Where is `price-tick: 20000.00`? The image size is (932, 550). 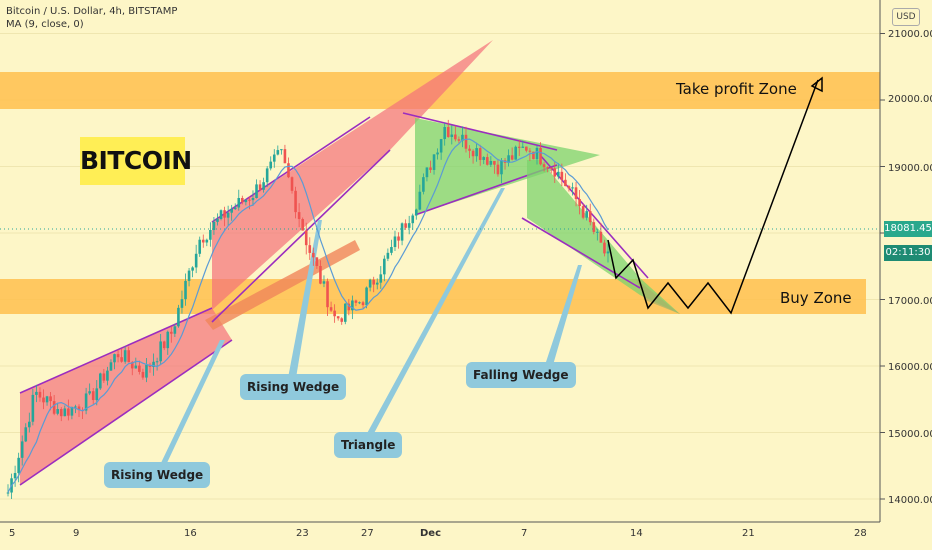 price-tick: 20000.00 is located at coordinates (910, 99).